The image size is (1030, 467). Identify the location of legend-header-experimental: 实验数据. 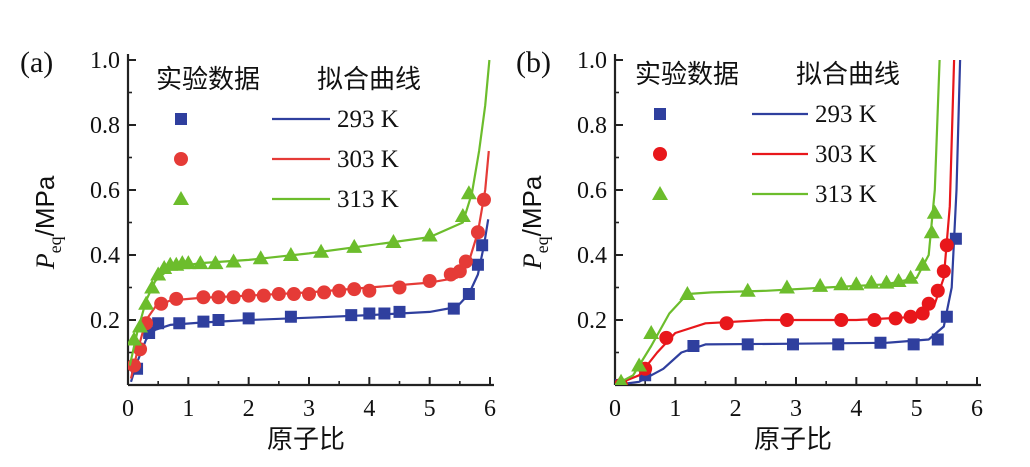
(208, 80).